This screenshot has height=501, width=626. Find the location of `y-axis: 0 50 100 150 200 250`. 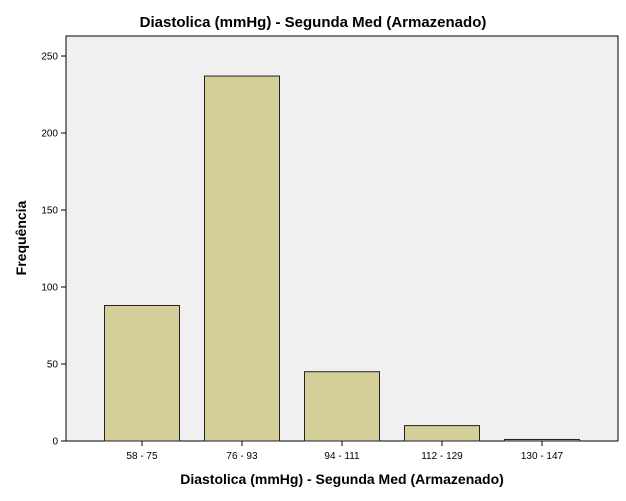

y-axis: 0 50 100 150 200 250 is located at coordinates (53, 250).